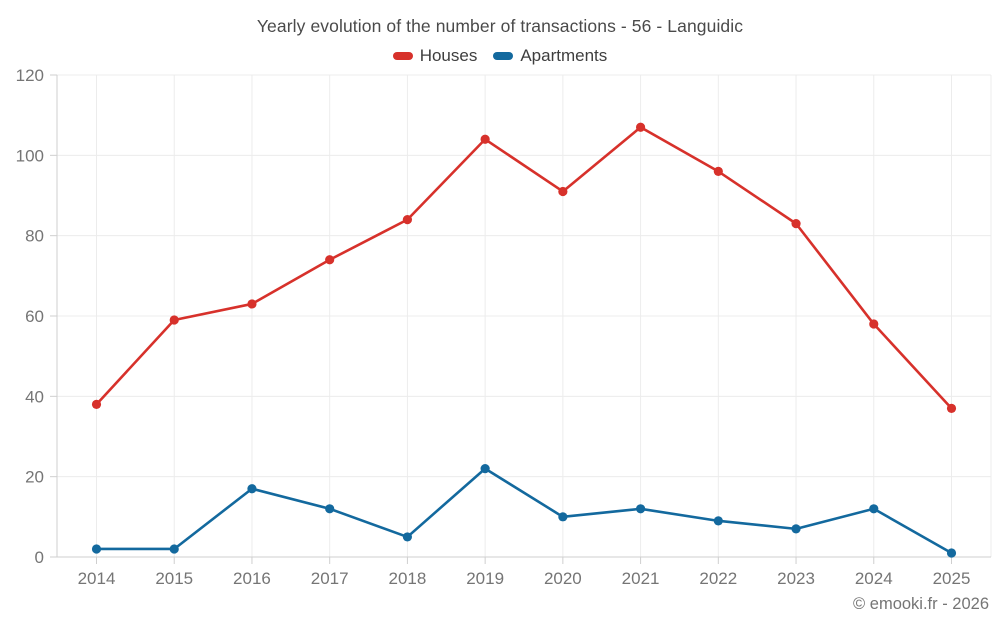 Image resolution: width=1000 pixels, height=625 pixels. I want to click on houses-legend-swatch-icon, so click(402, 56).